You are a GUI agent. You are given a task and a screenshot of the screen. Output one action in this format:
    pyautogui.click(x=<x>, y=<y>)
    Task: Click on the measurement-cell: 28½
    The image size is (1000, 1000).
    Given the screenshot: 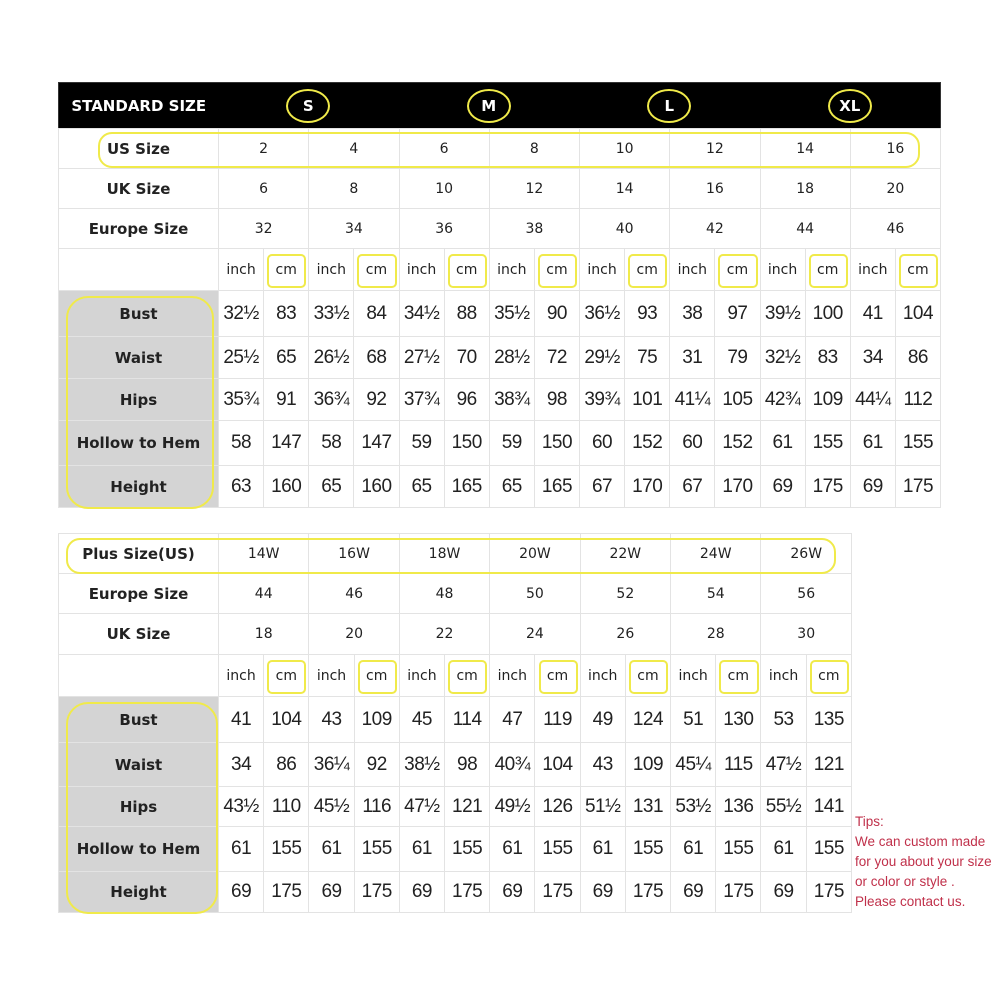 What is the action you would take?
    pyautogui.click(x=511, y=357)
    